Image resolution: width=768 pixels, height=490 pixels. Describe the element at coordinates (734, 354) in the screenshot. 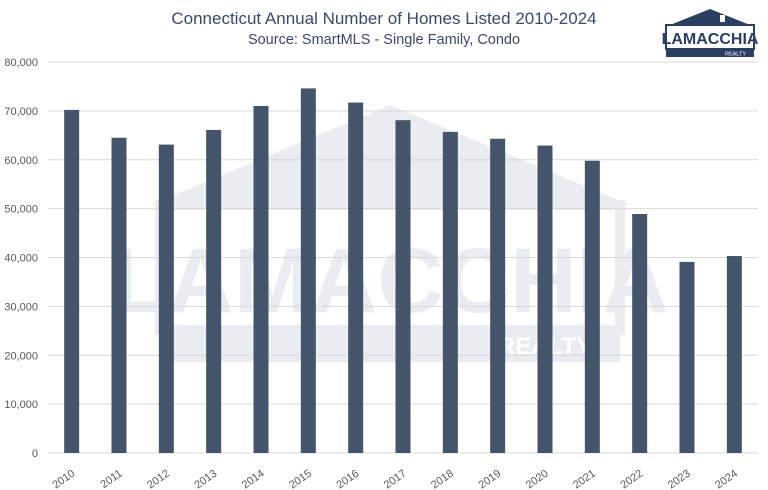

I see `bar-2024` at that location.